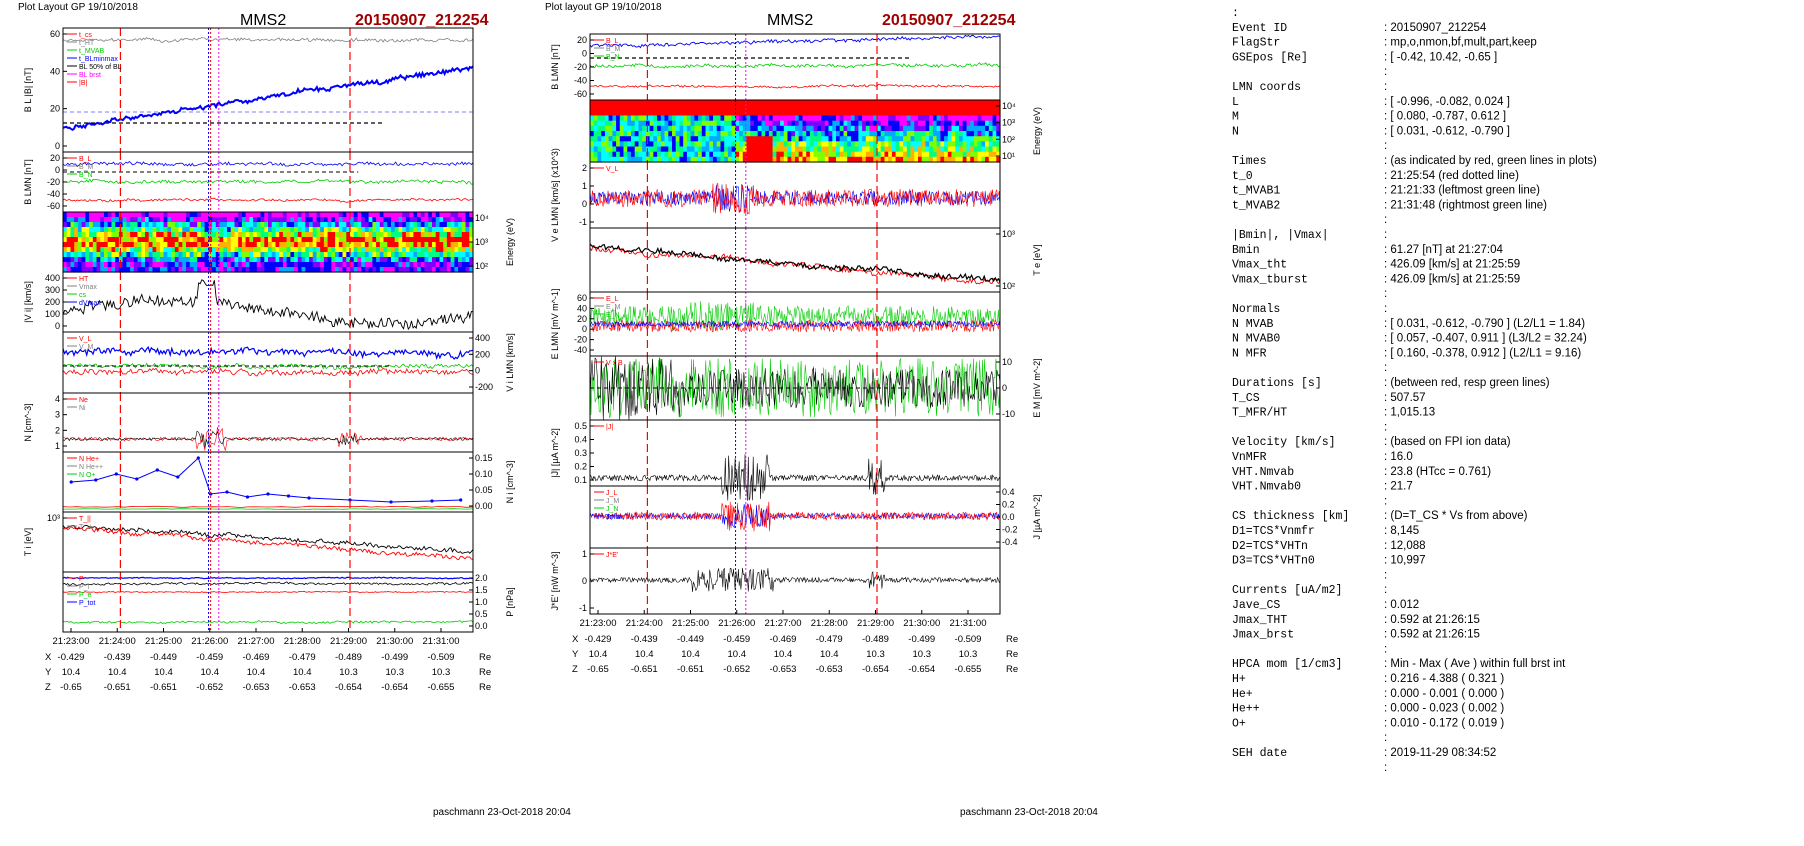 The image size is (1804, 846). What do you see at coordinates (268, 583) in the screenshot?
I see `pi-trace` at bounding box center [268, 583].